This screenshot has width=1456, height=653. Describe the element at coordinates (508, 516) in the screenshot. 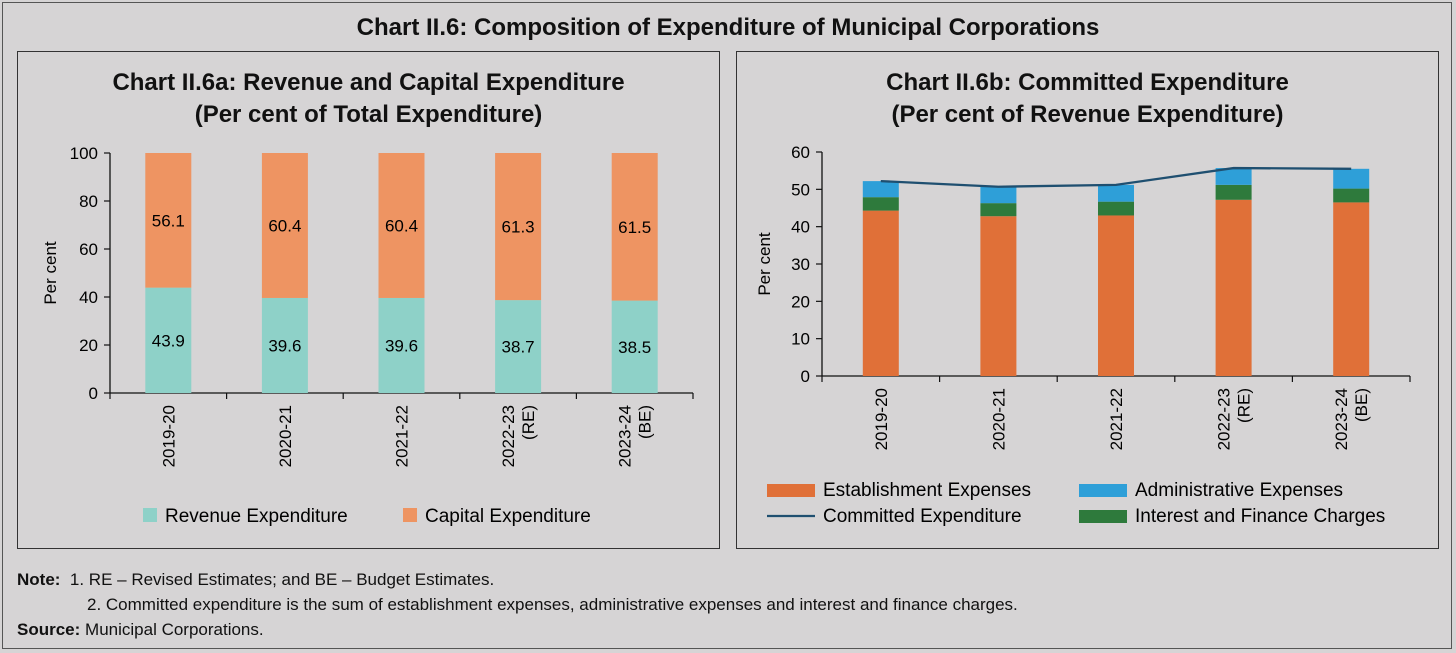

I see `chart-a-legend-label: Capital Expenditure` at that location.